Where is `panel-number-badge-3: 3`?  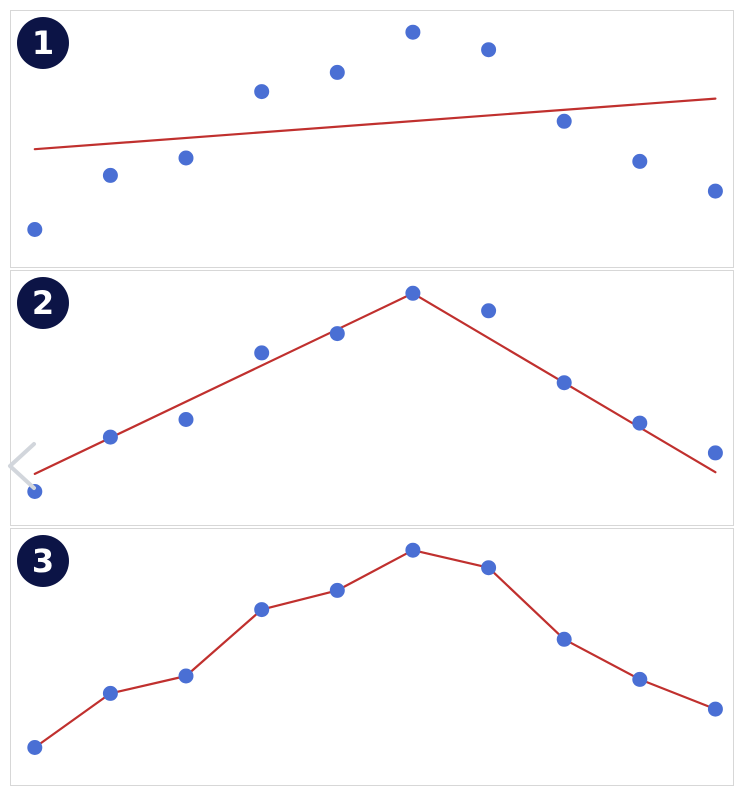
panel-number-badge-3: 3 is located at coordinates (43, 561).